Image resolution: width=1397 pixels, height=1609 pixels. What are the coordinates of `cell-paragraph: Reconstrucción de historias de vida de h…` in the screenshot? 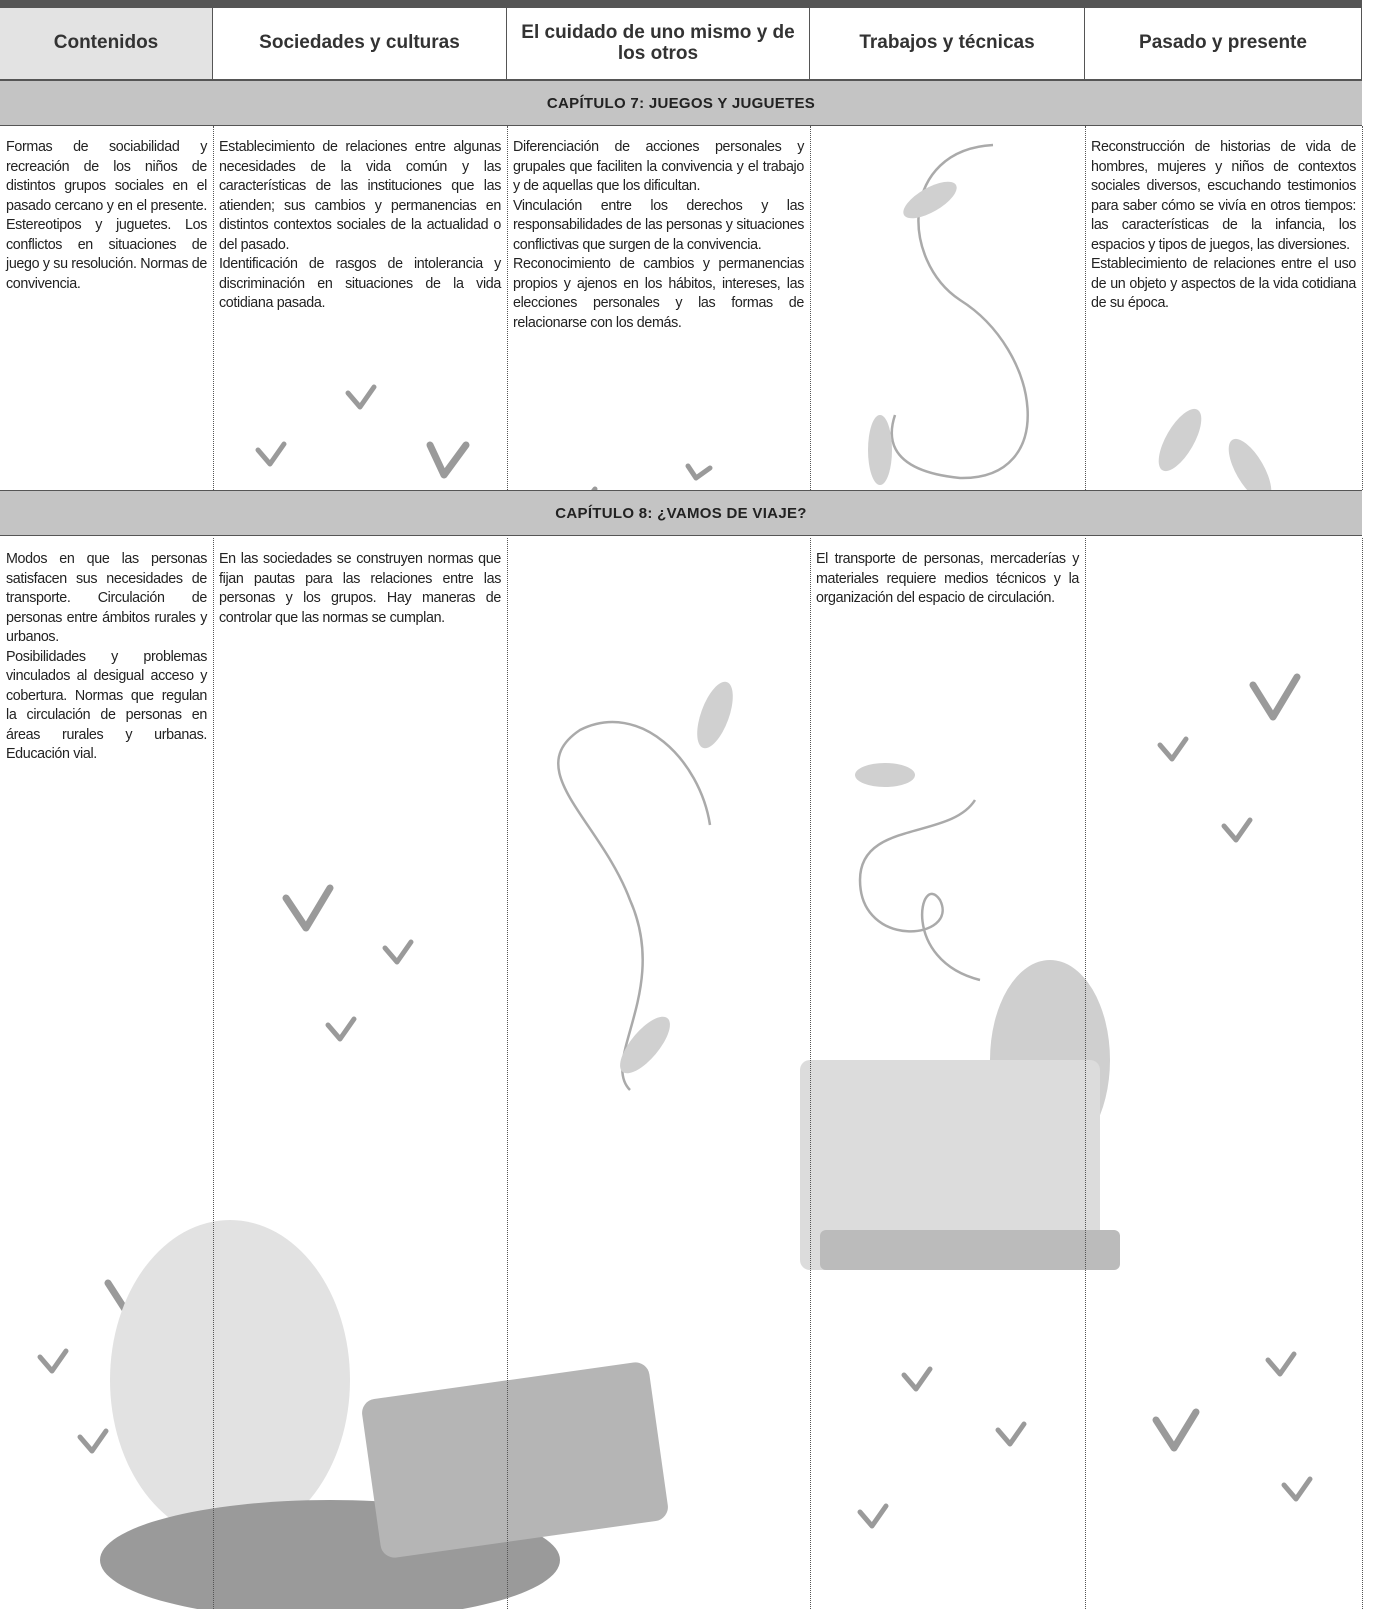 It's located at (1223, 196).